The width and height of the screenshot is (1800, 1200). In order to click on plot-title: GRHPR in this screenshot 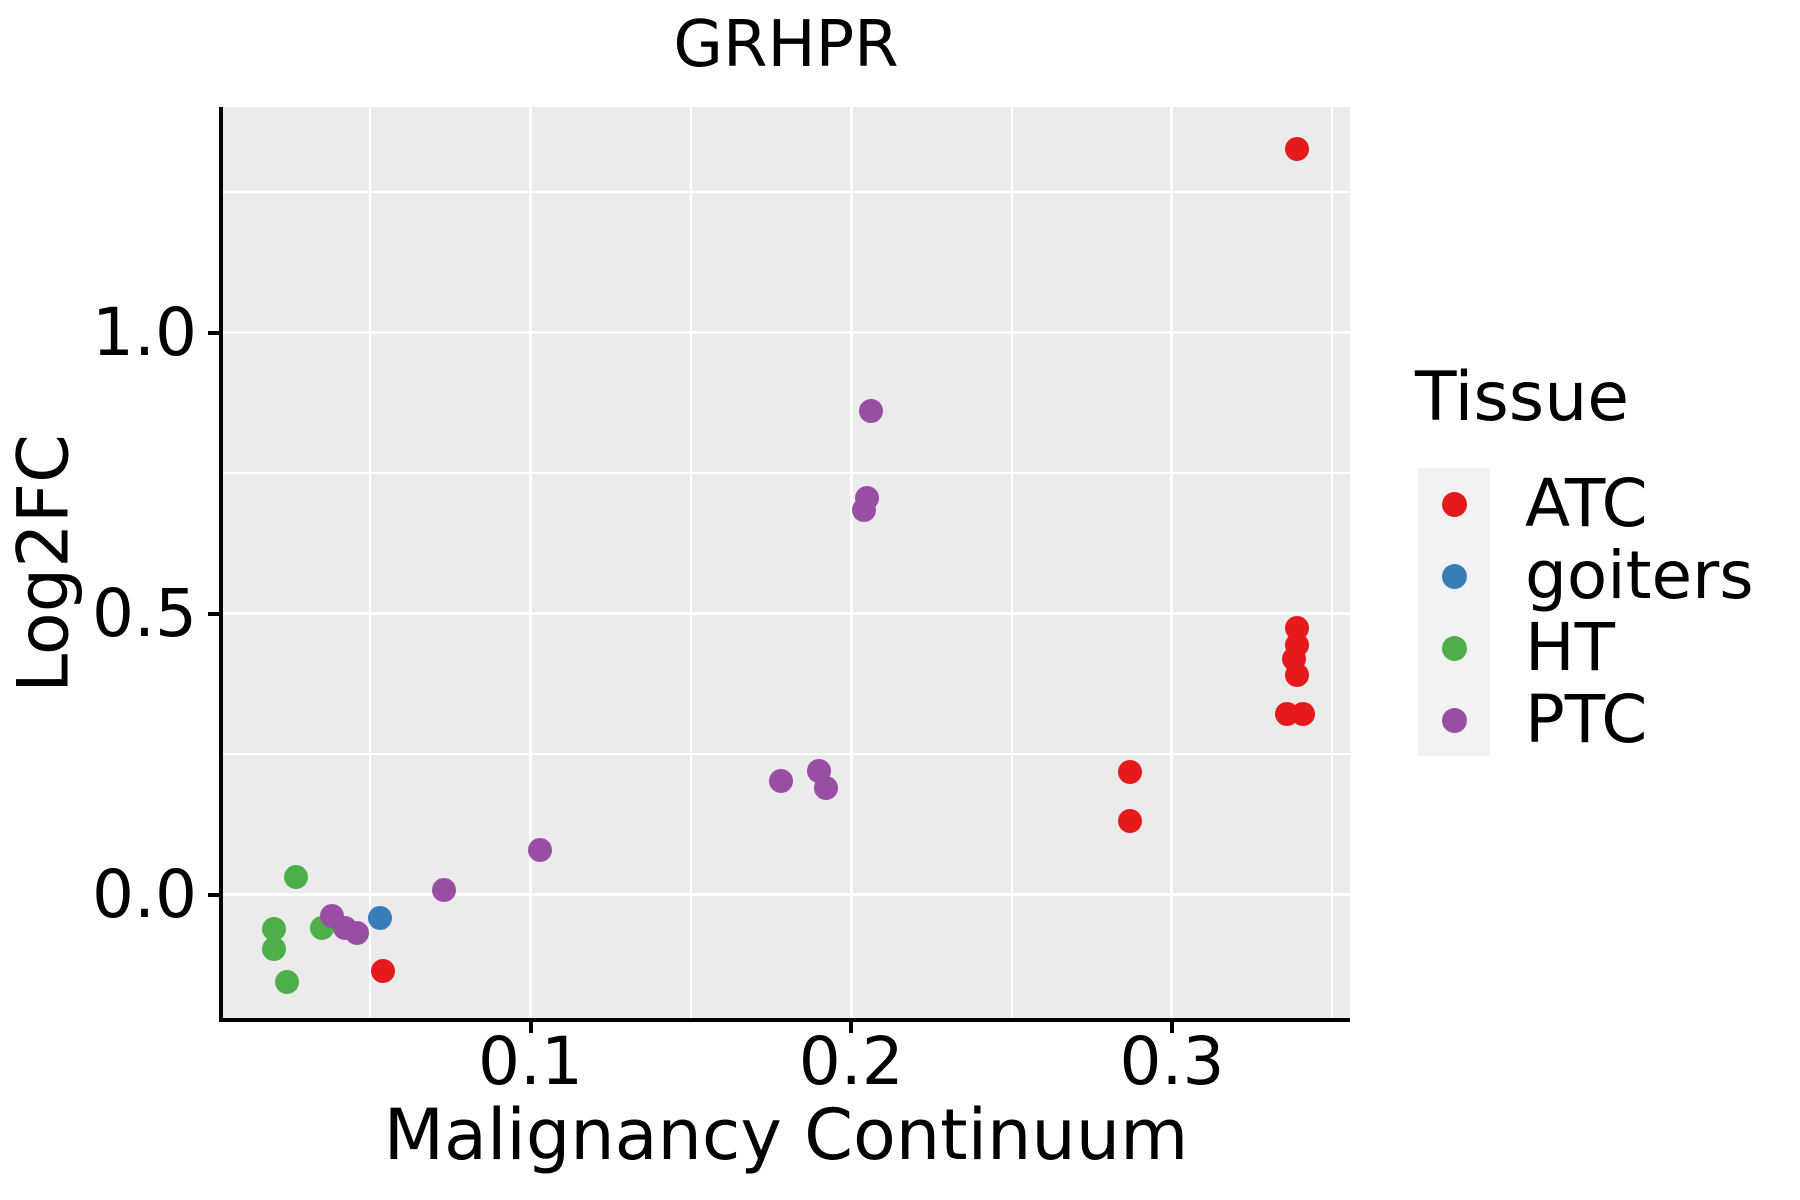, I will do `click(786, 45)`.